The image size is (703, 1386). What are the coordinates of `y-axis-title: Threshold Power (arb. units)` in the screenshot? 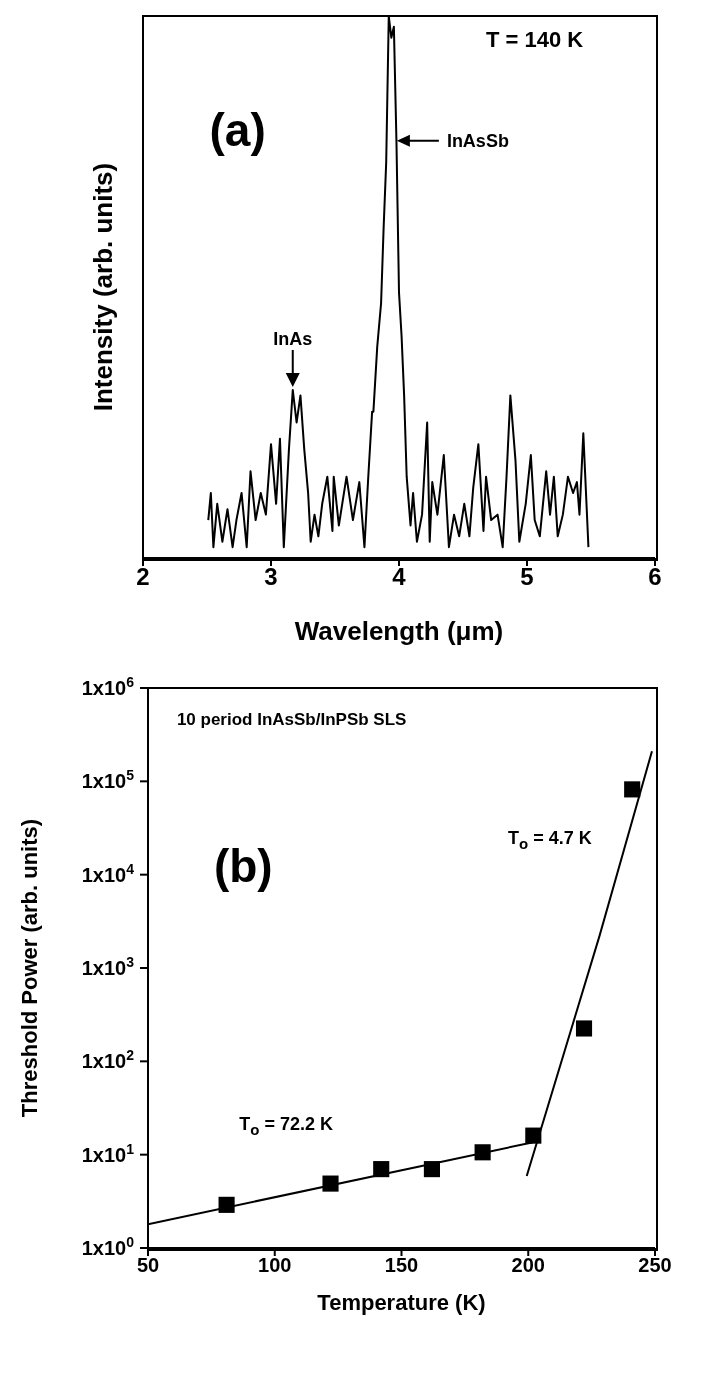 It's located at (30, 968).